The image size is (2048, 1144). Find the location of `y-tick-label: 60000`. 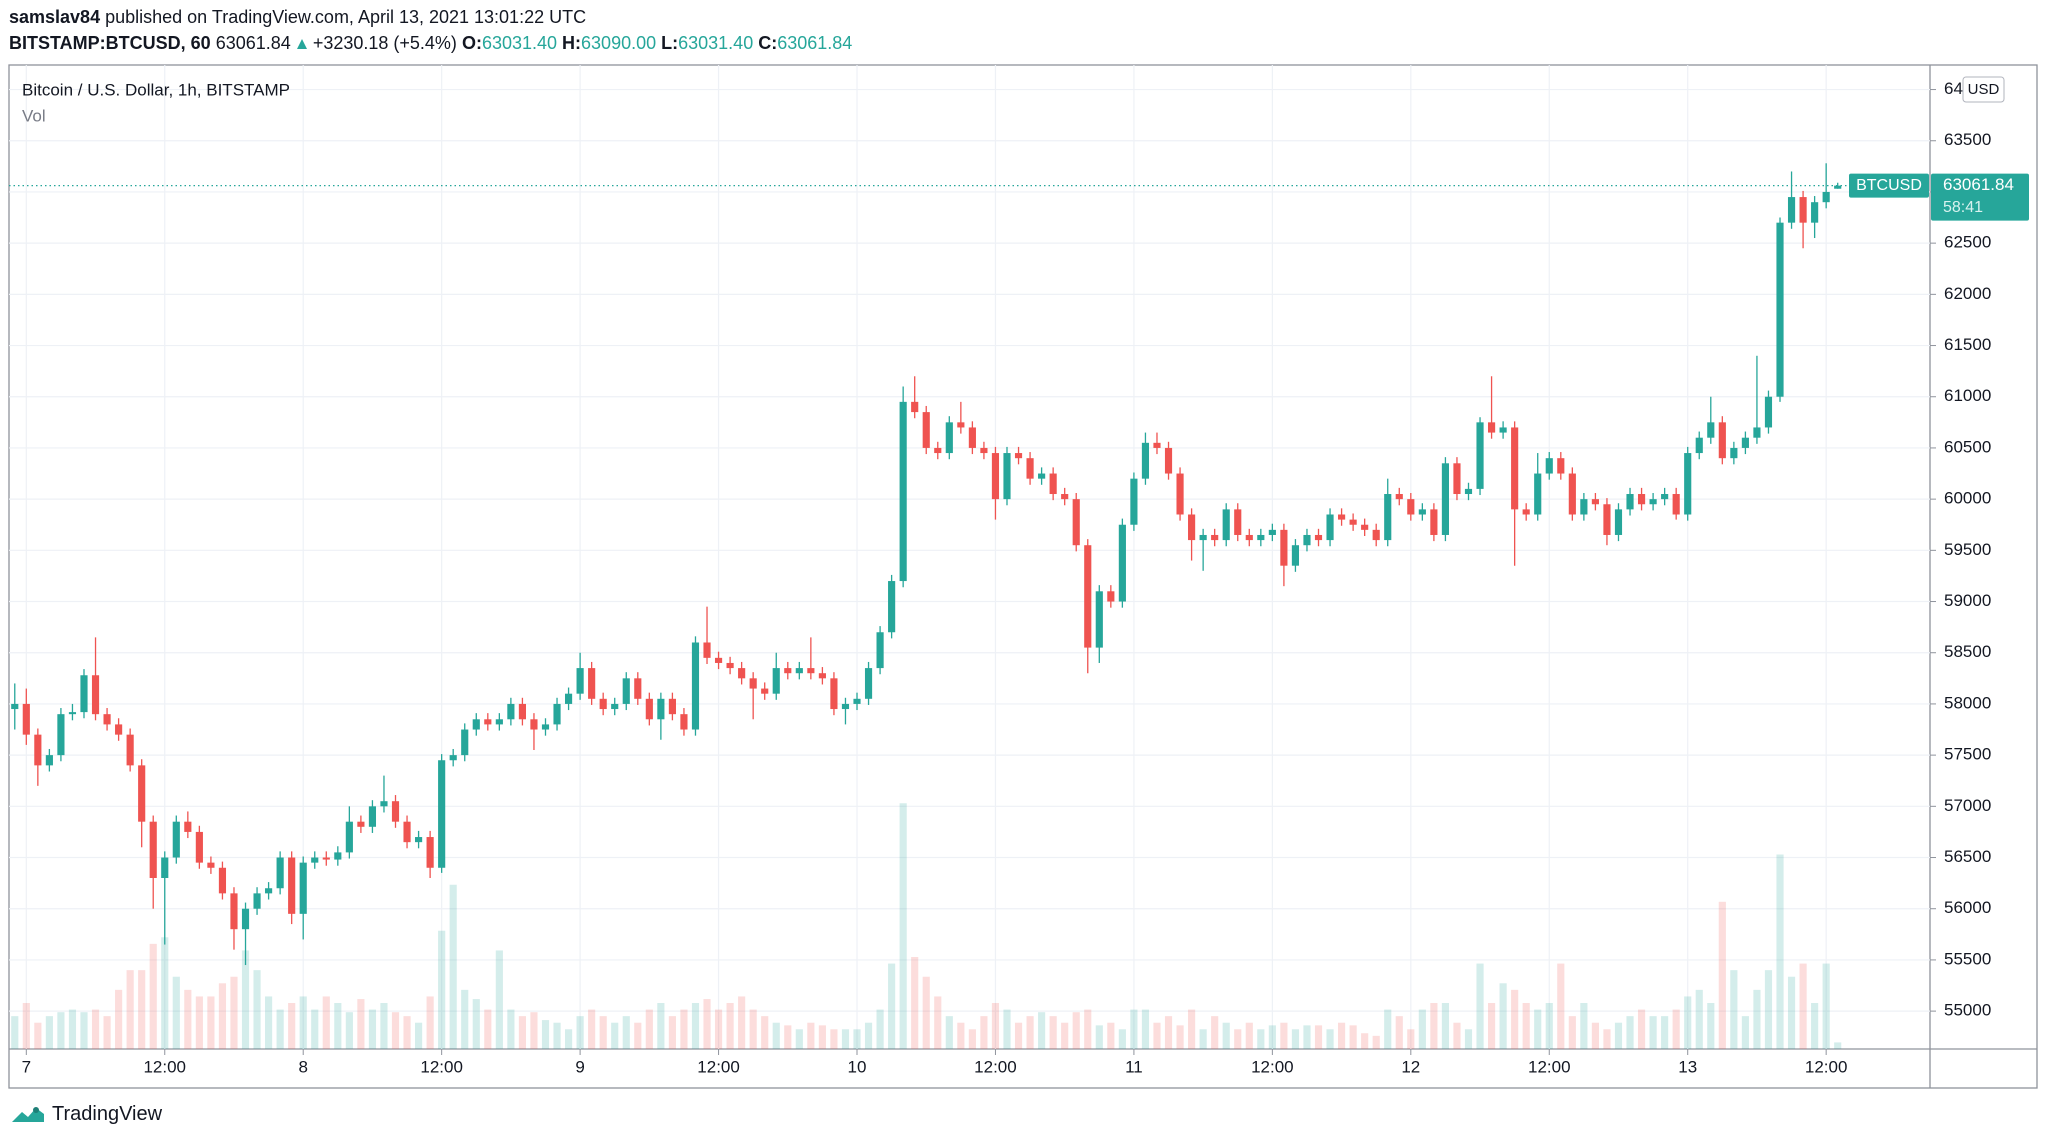

y-tick-label: 60000 is located at coordinates (1967, 498).